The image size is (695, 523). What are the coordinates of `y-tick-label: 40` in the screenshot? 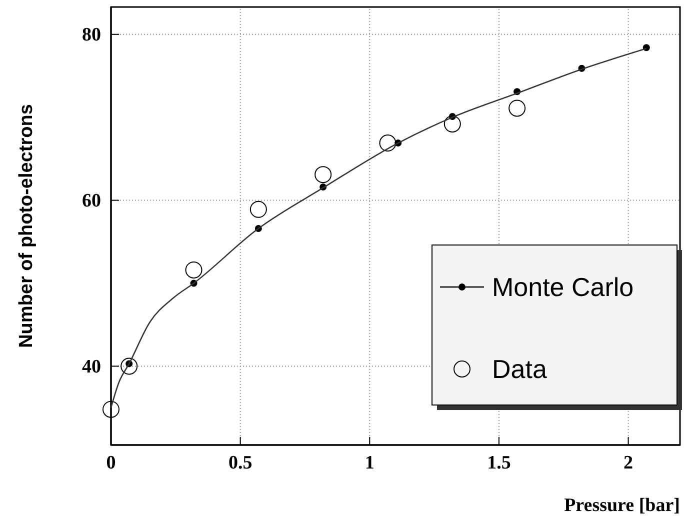 It's located at (91, 367).